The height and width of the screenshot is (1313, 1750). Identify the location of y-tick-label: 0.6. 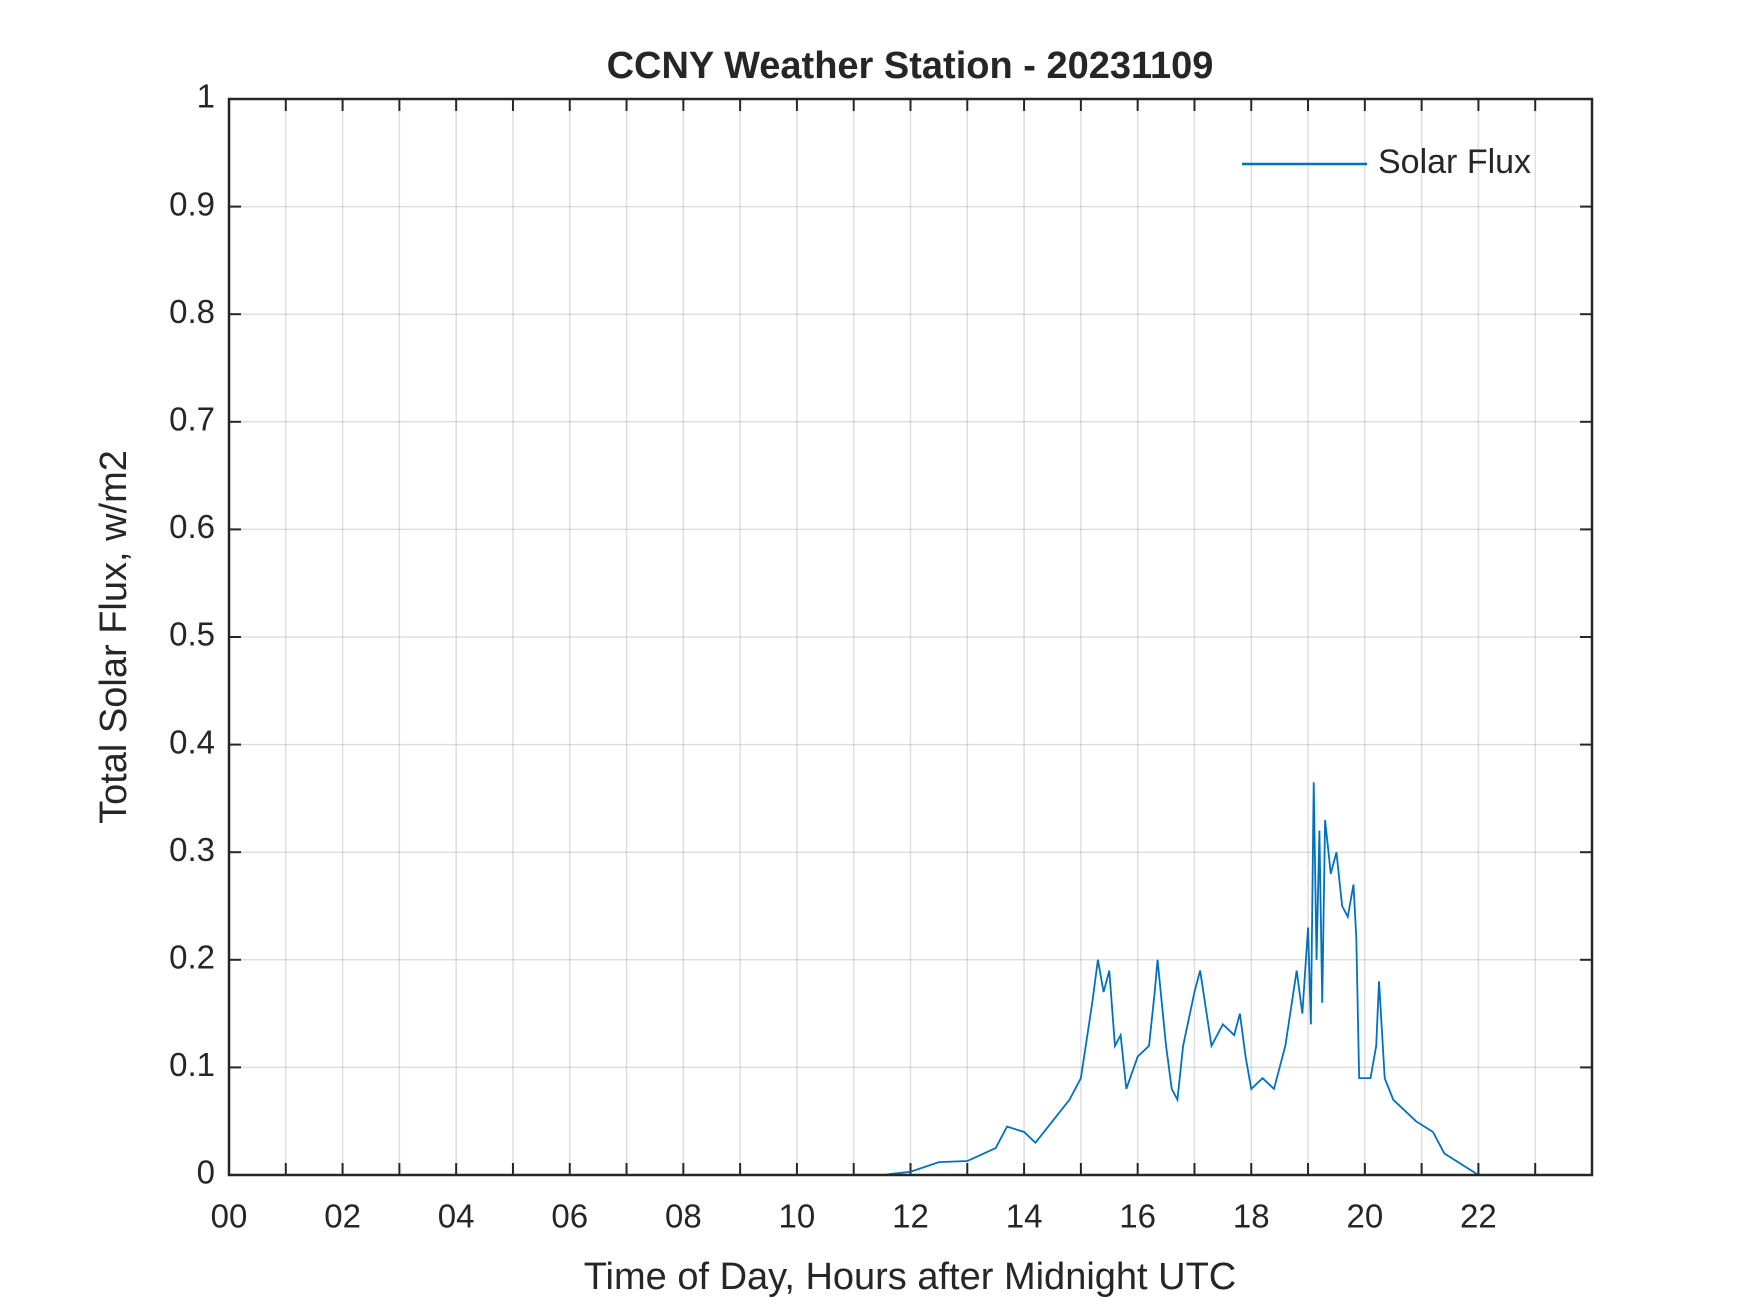
(192, 526).